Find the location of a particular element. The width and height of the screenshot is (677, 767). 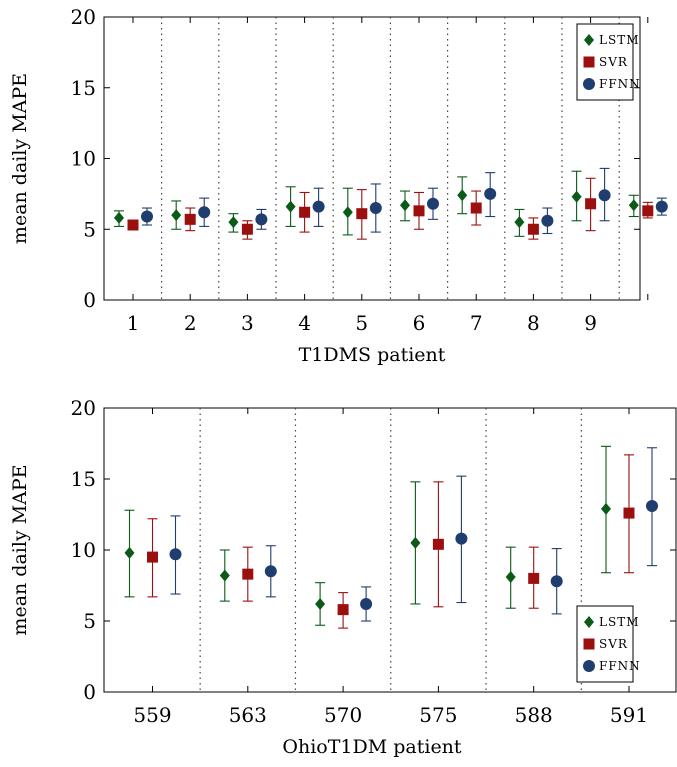

x-tick-label: 3 is located at coordinates (247, 323).